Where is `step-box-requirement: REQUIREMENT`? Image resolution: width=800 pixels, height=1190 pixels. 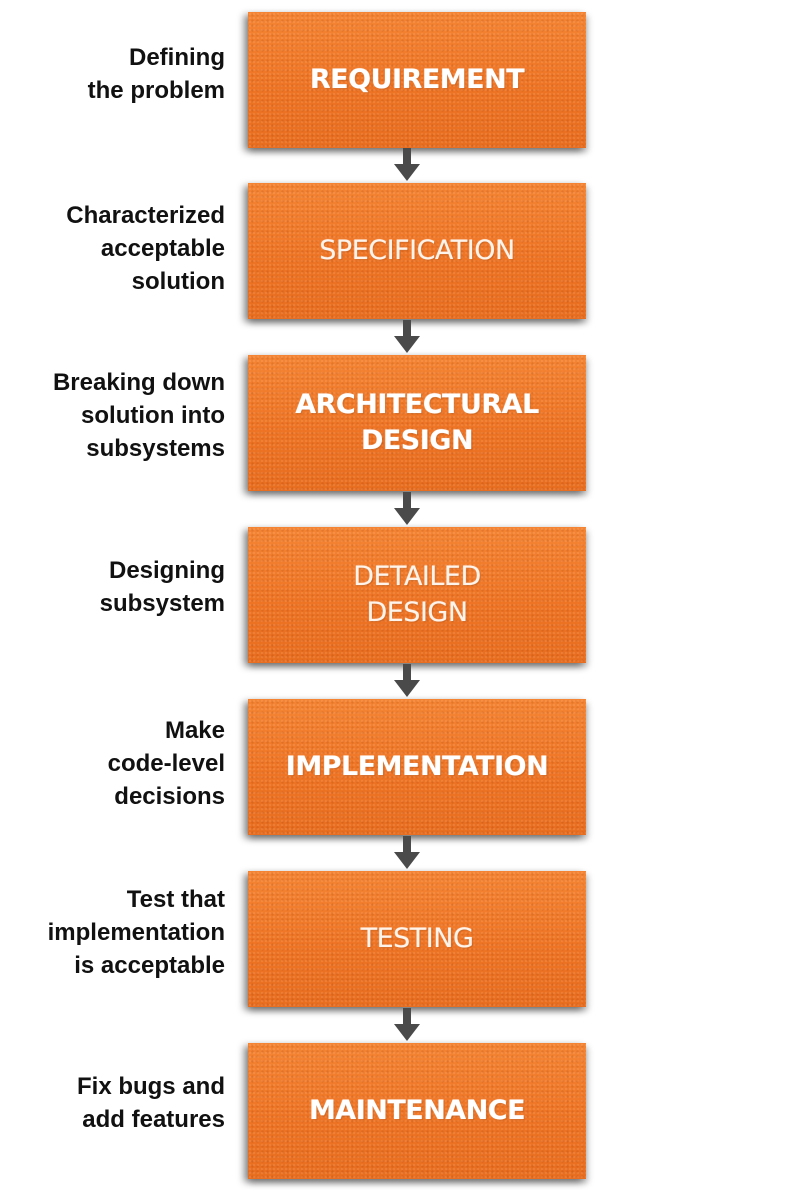 step-box-requirement: REQUIREMENT is located at coordinates (417, 80).